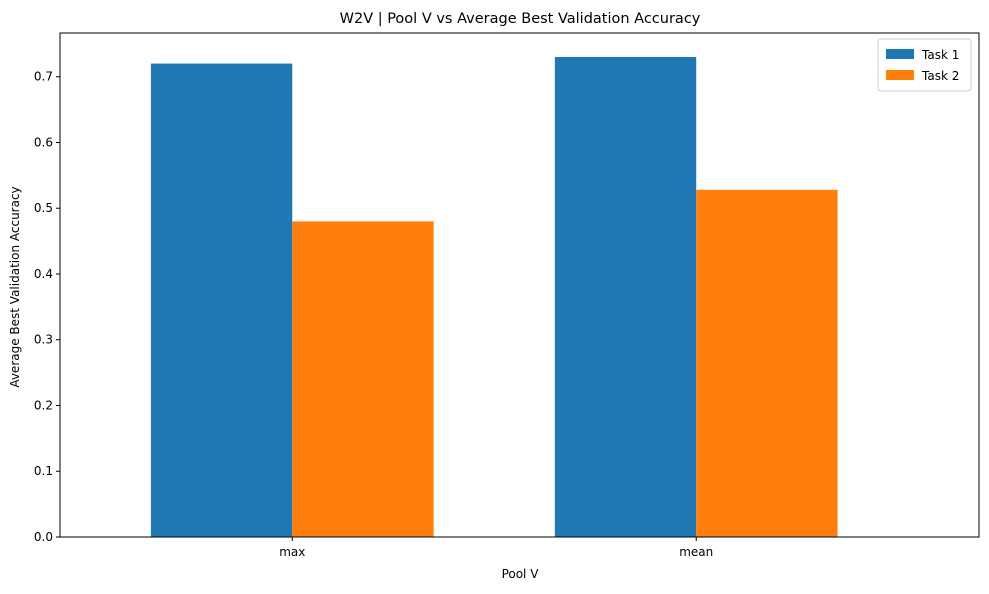  I want to click on legend-box, so click(924, 65).